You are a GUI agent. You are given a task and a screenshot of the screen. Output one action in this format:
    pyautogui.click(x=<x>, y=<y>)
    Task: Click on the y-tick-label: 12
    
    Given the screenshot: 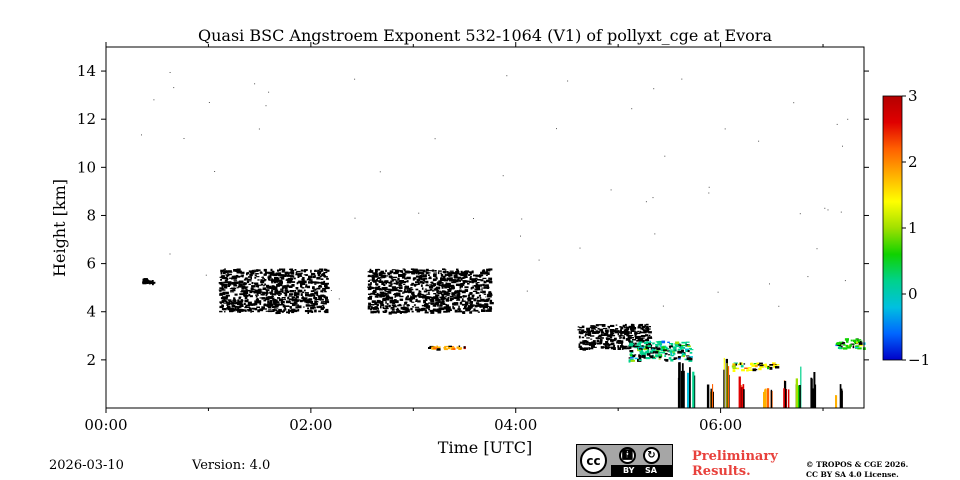 What is the action you would take?
    pyautogui.click(x=86, y=119)
    